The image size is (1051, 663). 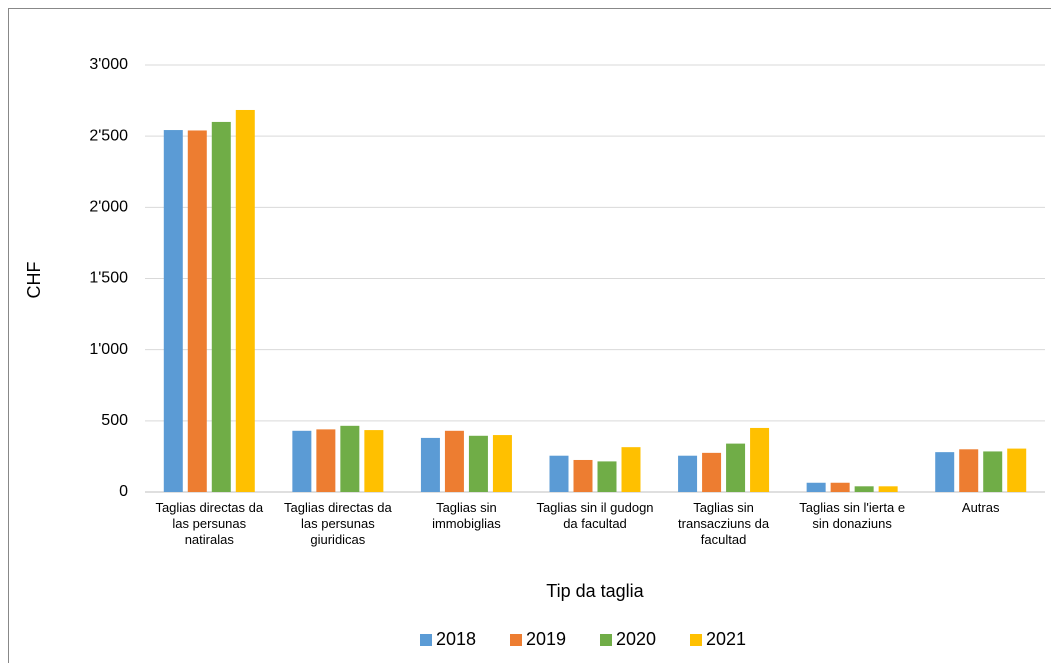 I want to click on y-tick-label: 500, so click(x=114, y=420).